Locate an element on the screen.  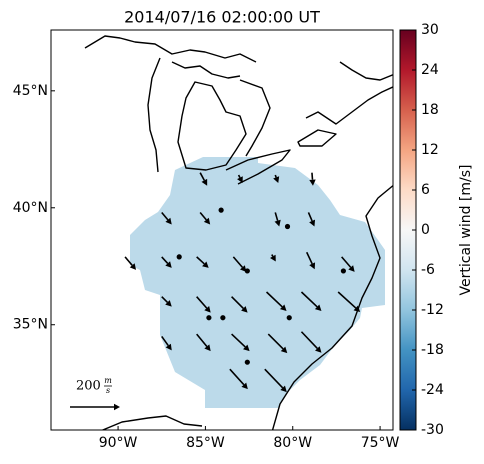
colorbar-tick-label: -18 is located at coordinates (432, 350).